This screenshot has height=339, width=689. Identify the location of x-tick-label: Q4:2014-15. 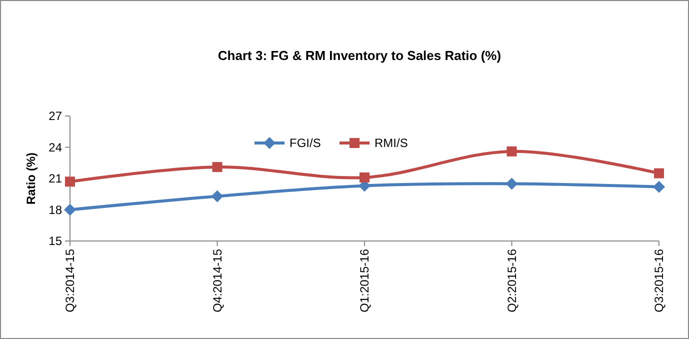
(217, 280).